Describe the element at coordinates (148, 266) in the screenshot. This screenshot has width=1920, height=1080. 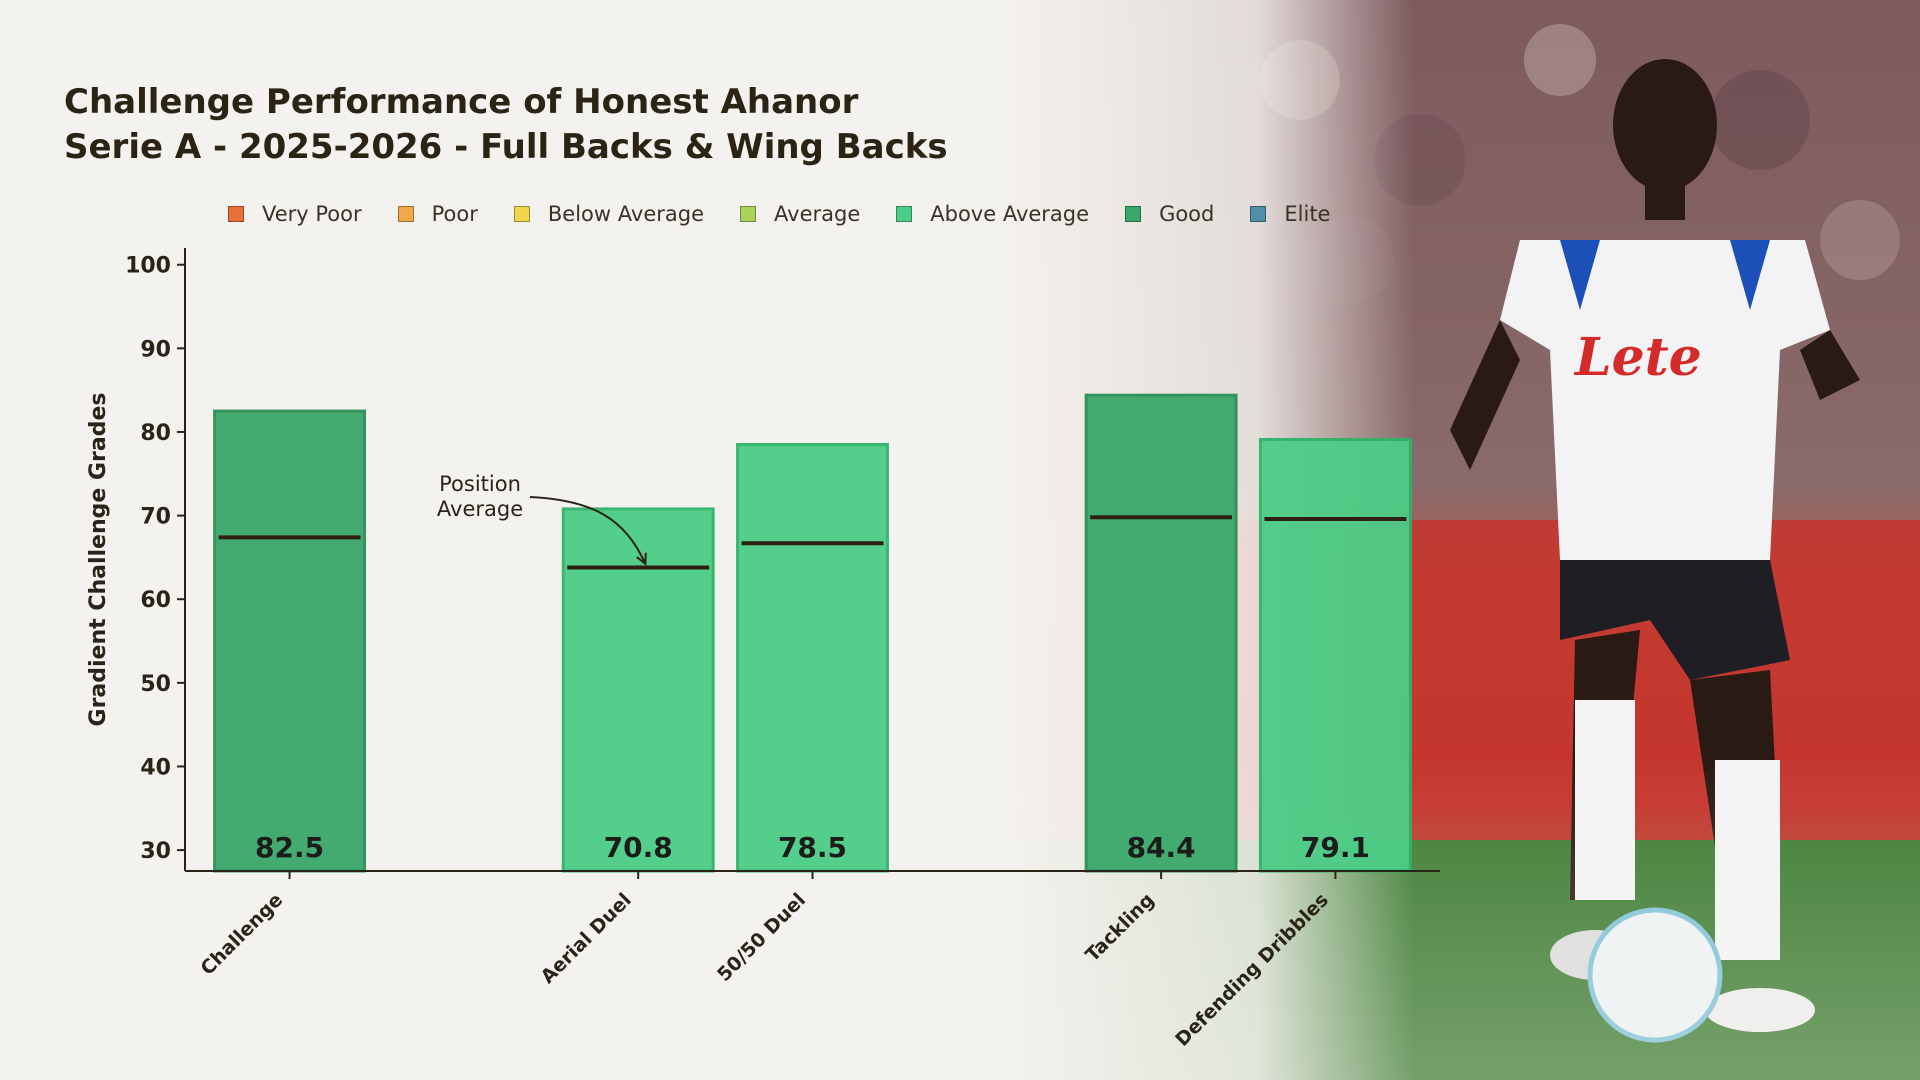
I see `y-tick-label: 100` at that location.